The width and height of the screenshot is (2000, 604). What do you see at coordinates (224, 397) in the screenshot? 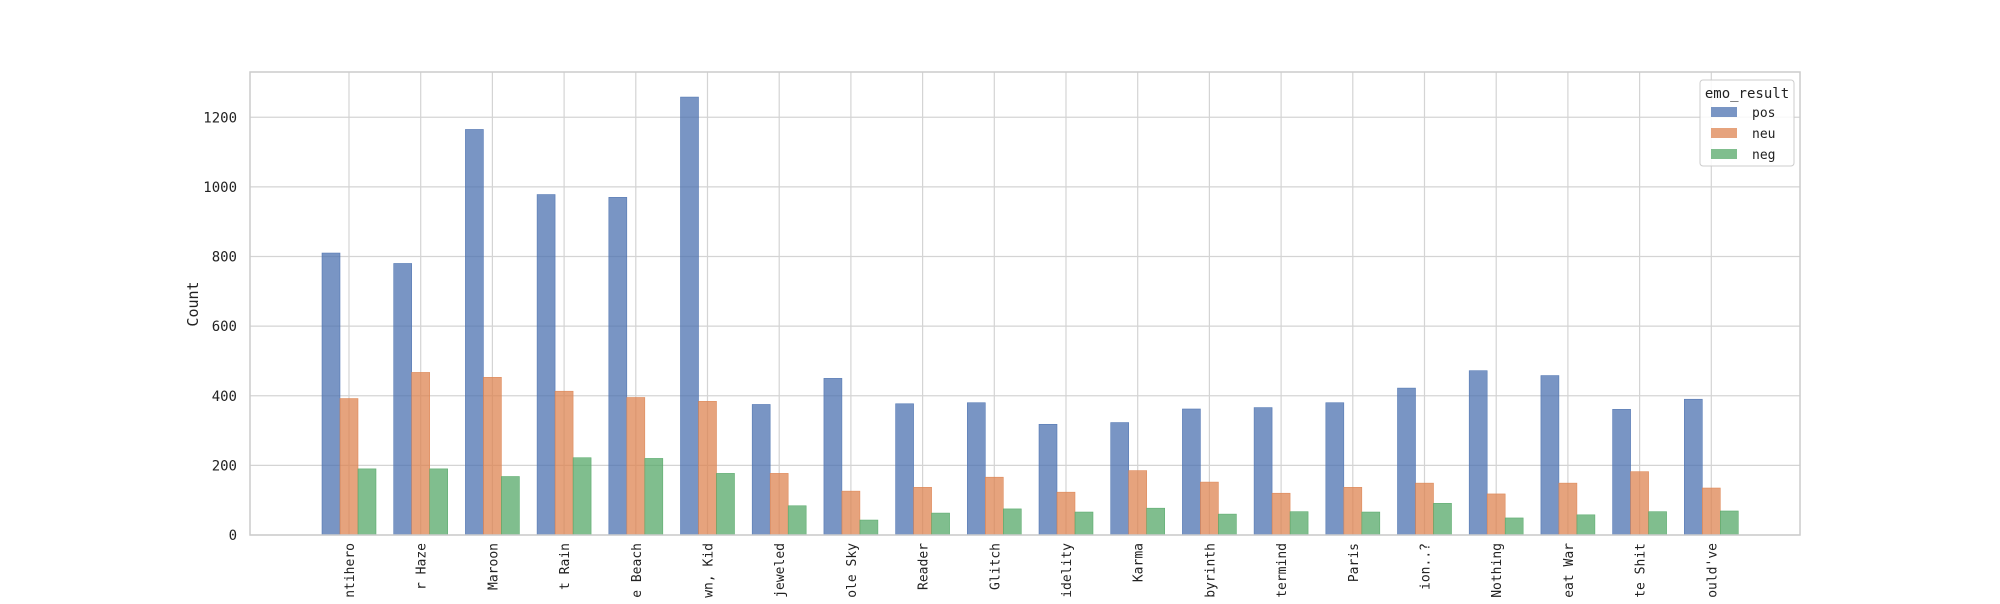
I see `y-tick-label: 400` at bounding box center [224, 397].